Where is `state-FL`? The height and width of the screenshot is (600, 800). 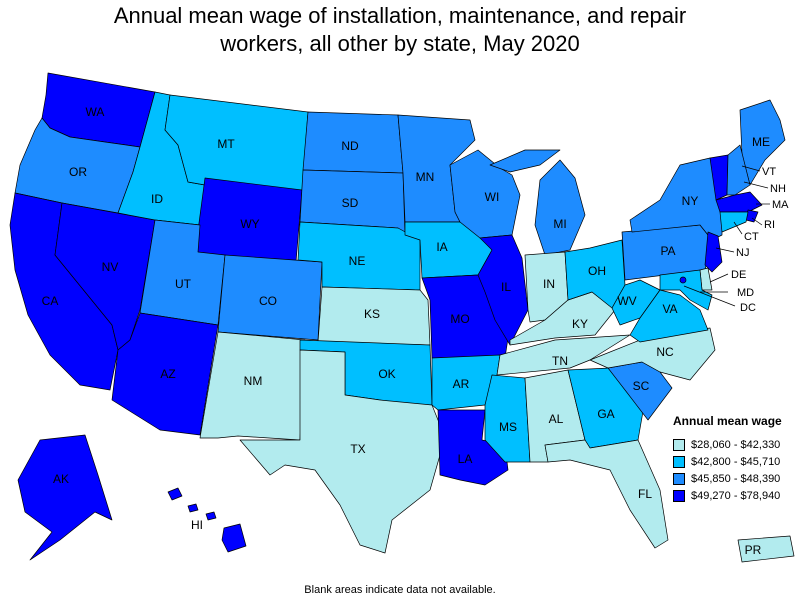 state-FL is located at coordinates (606, 494).